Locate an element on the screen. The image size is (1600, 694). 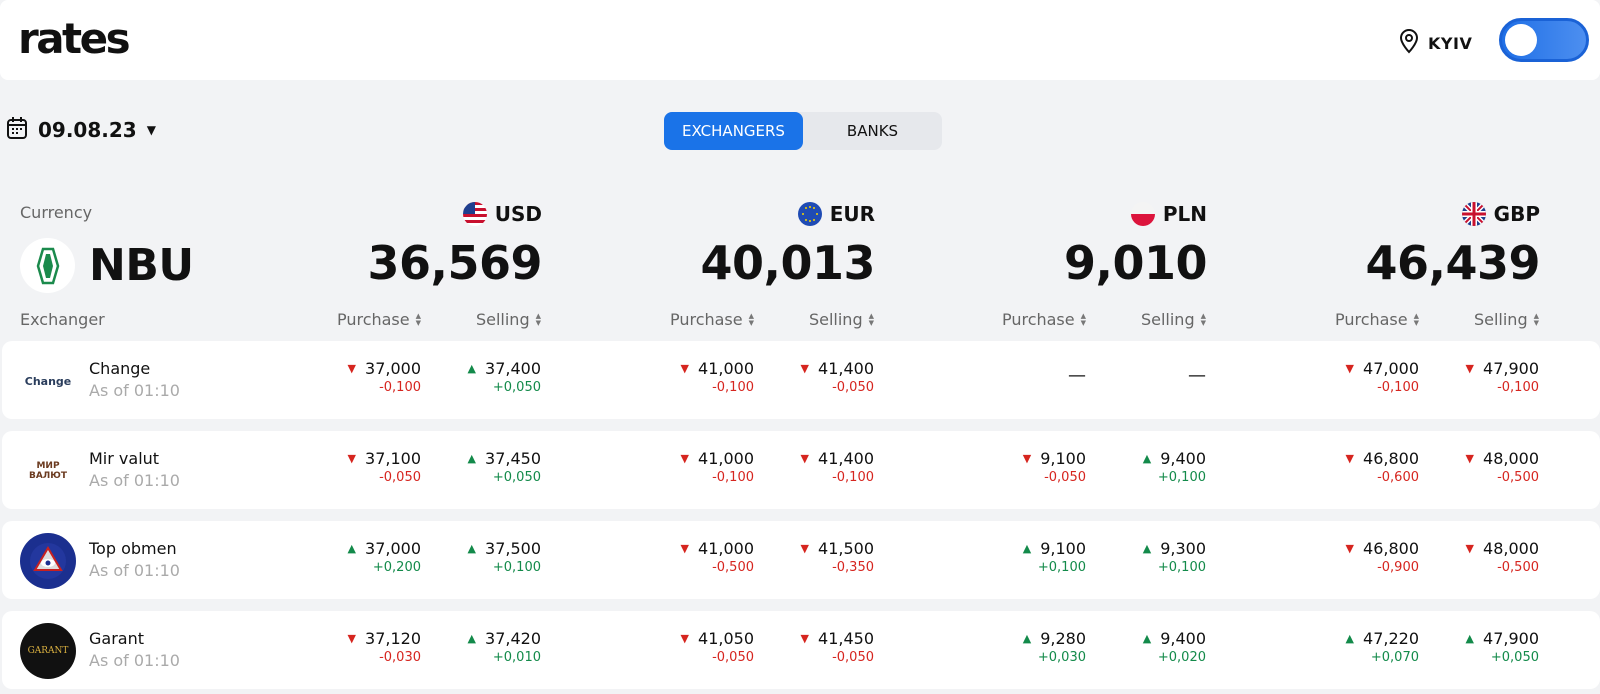
rate-change: -0,030 is located at coordinates (400, 657).